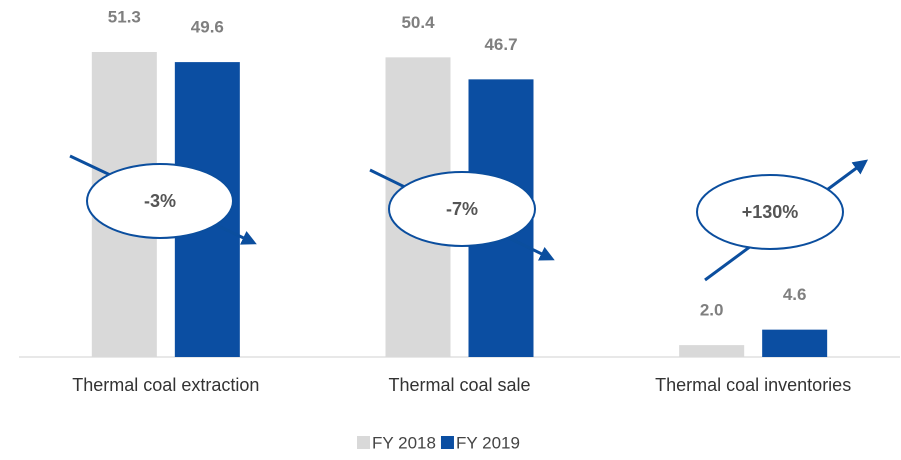  I want to click on x-tick-label: Thermal coal inventories, so click(753, 385).